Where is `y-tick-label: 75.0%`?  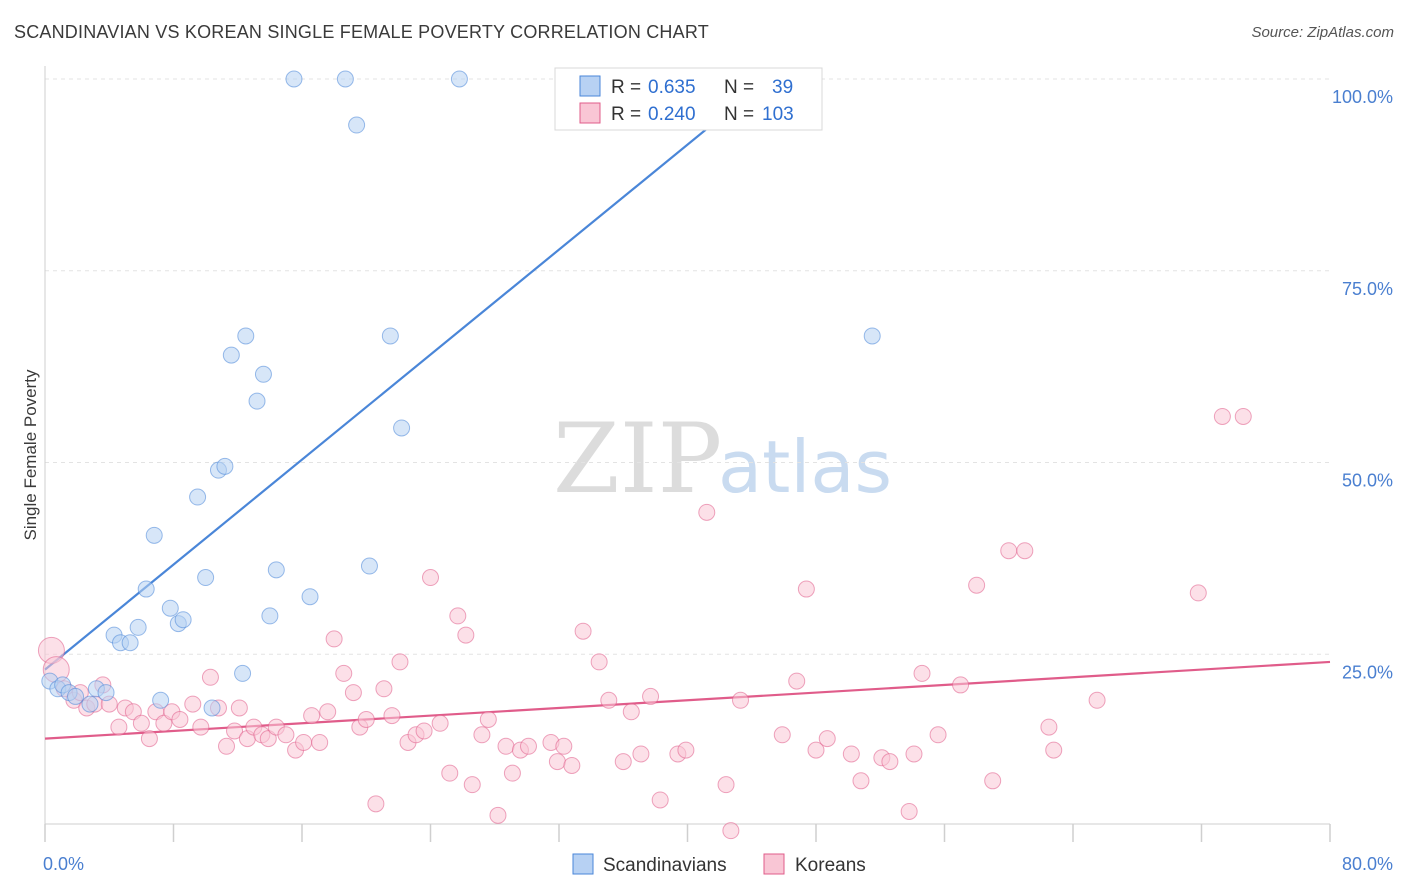
y-tick-label: 75.0% is located at coordinates (1367, 289).